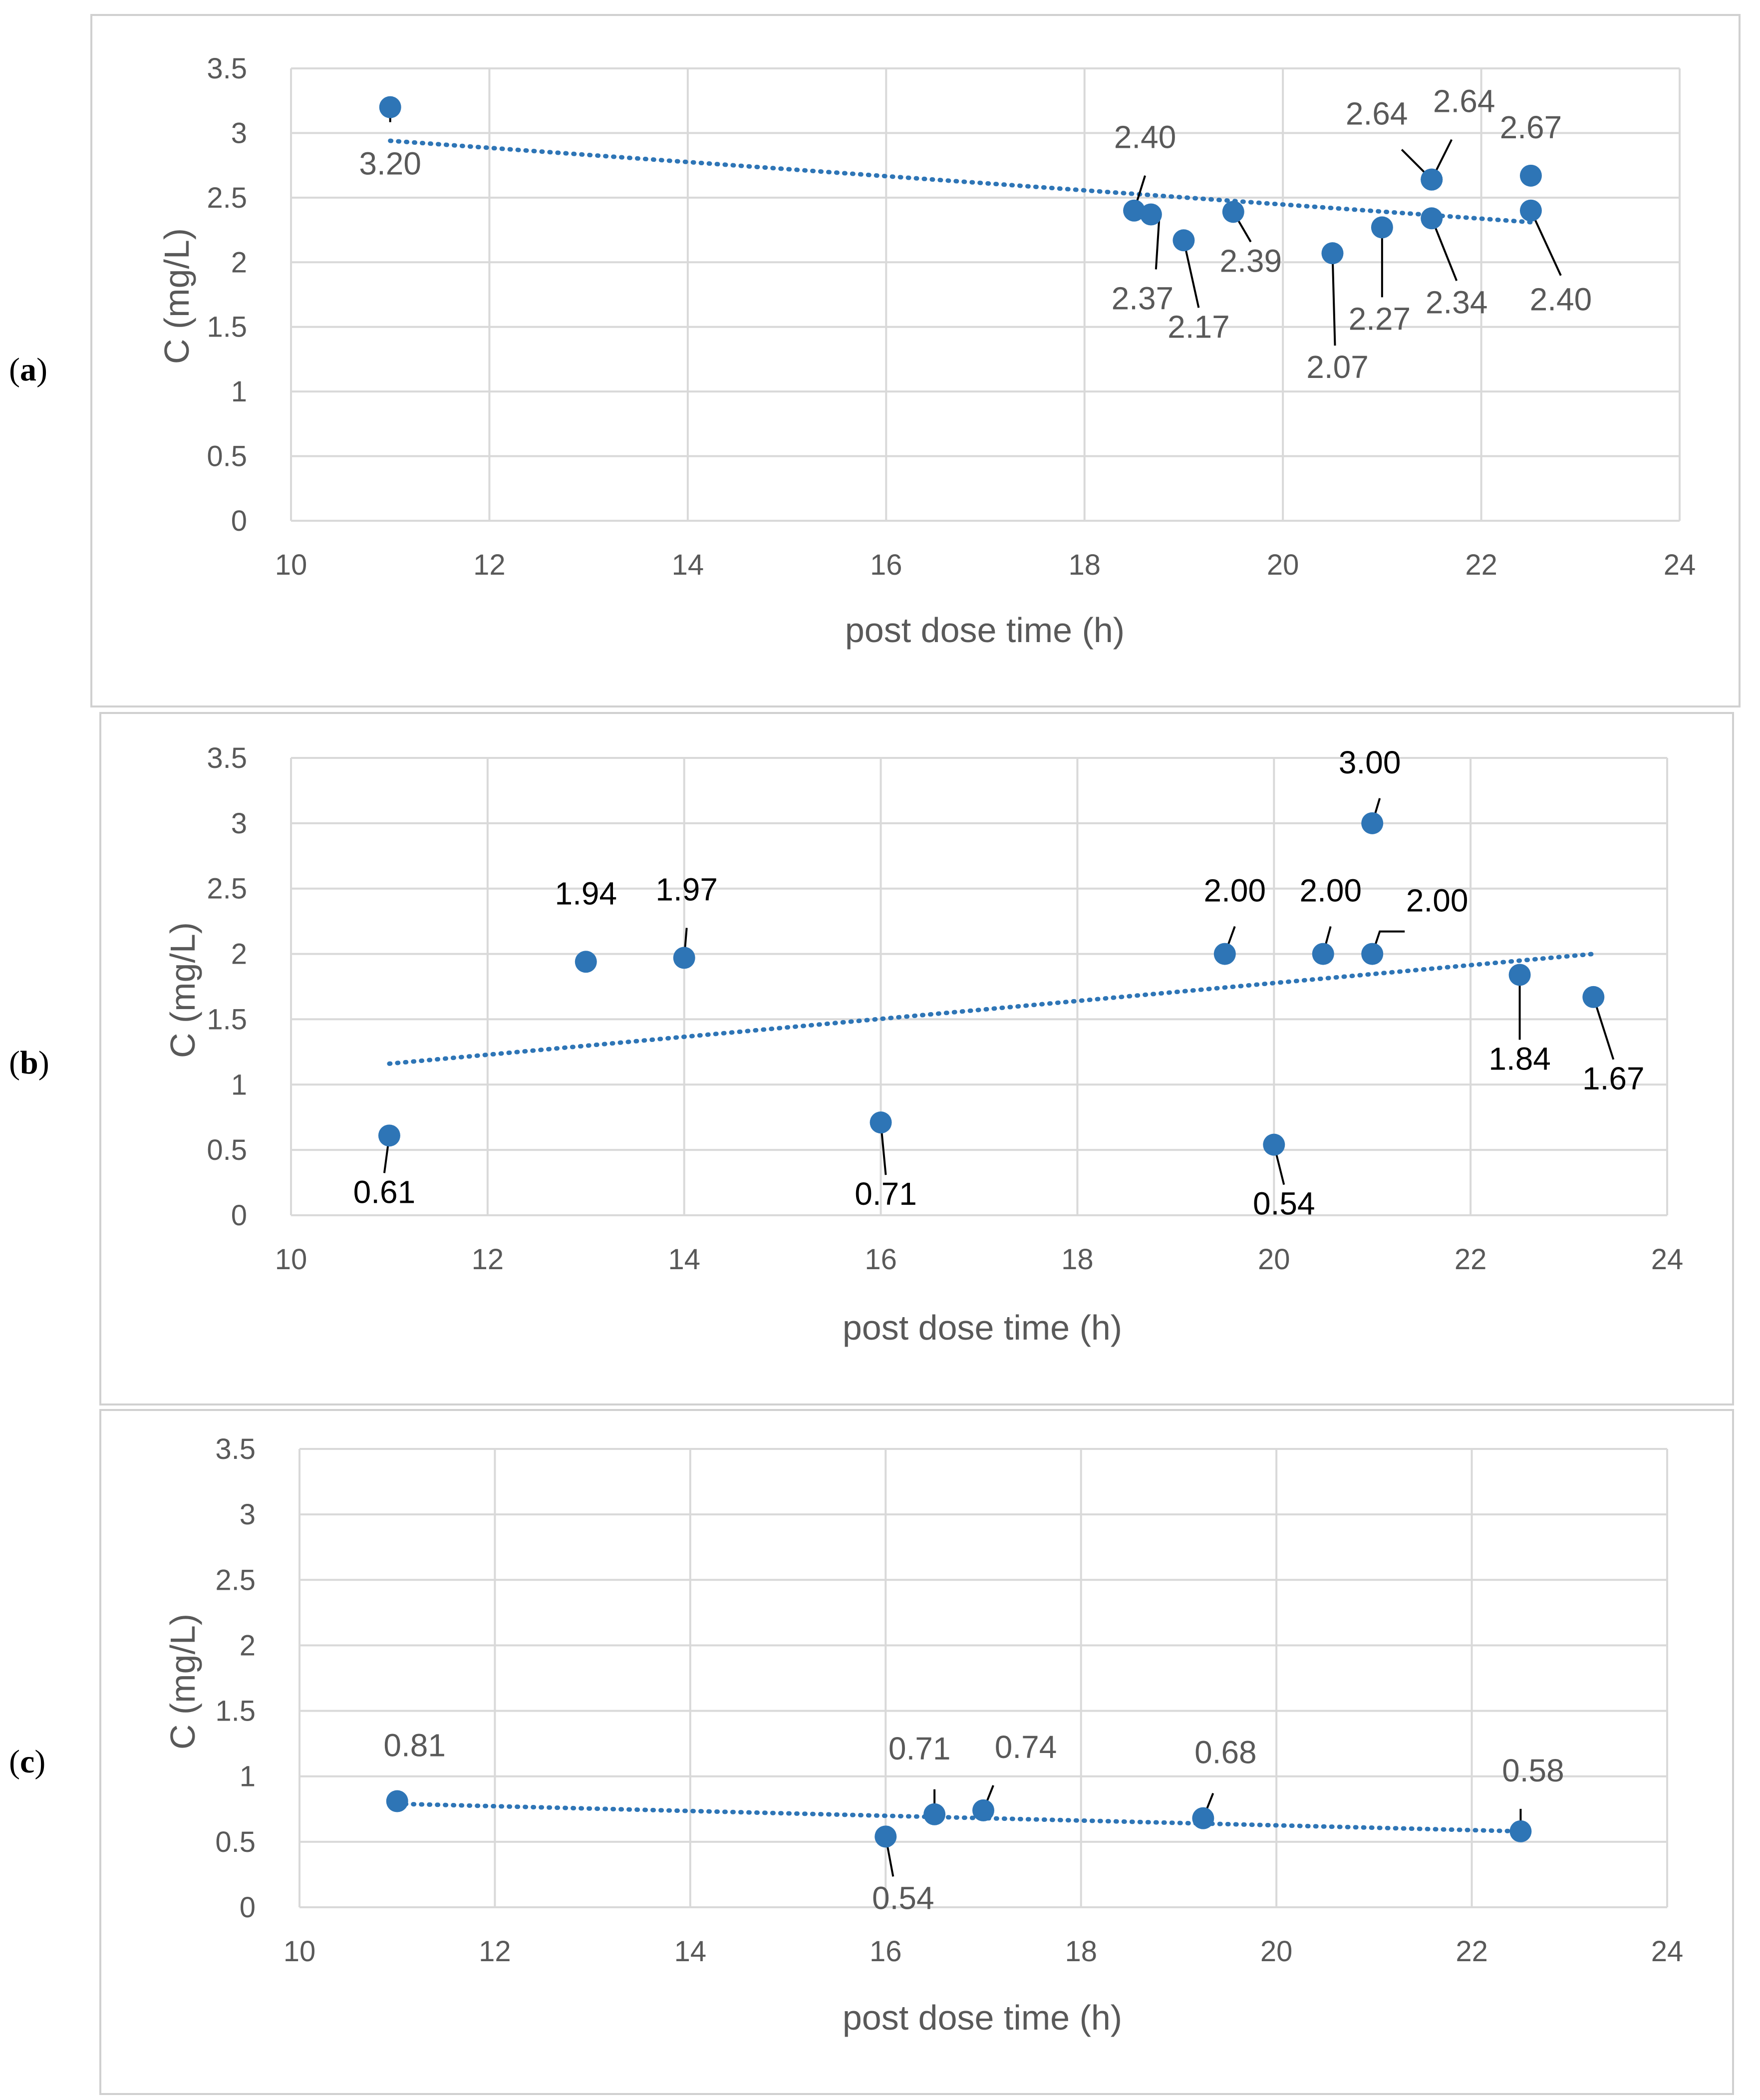 The height and width of the screenshot is (2100, 1760). I want to click on y-axis-title-c: C (mg/L), so click(182, 1682).